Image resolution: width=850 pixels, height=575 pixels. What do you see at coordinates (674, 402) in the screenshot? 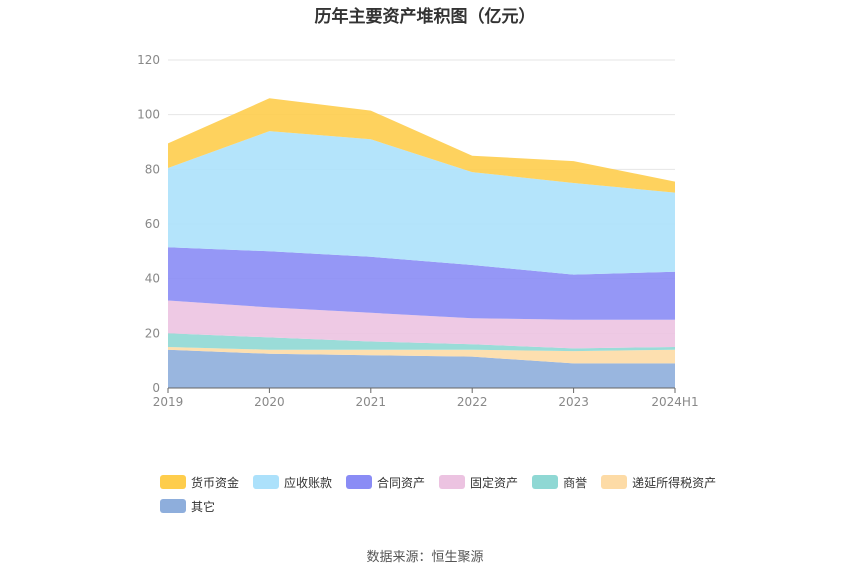
I see `x-tick-label: 2024H1` at bounding box center [674, 402].